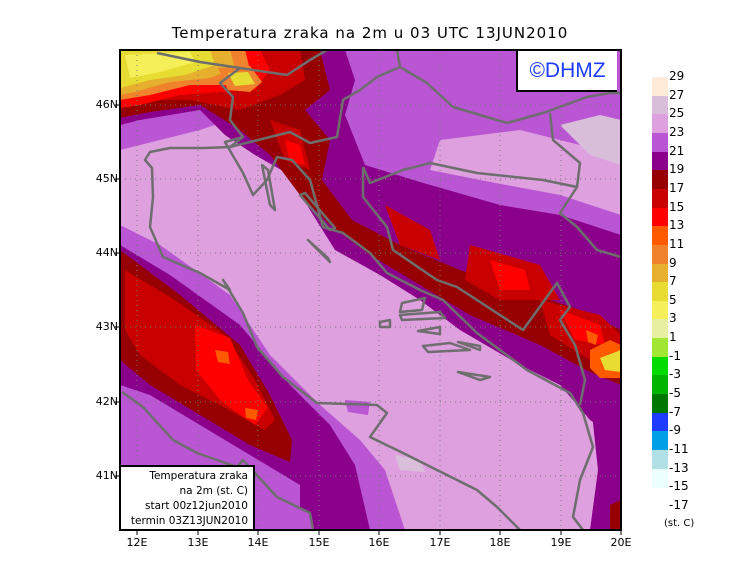 The width and height of the screenshot is (740, 582). What do you see at coordinates (561, 542) in the screenshot?
I see `x-tick-label: 19E` at bounding box center [561, 542].